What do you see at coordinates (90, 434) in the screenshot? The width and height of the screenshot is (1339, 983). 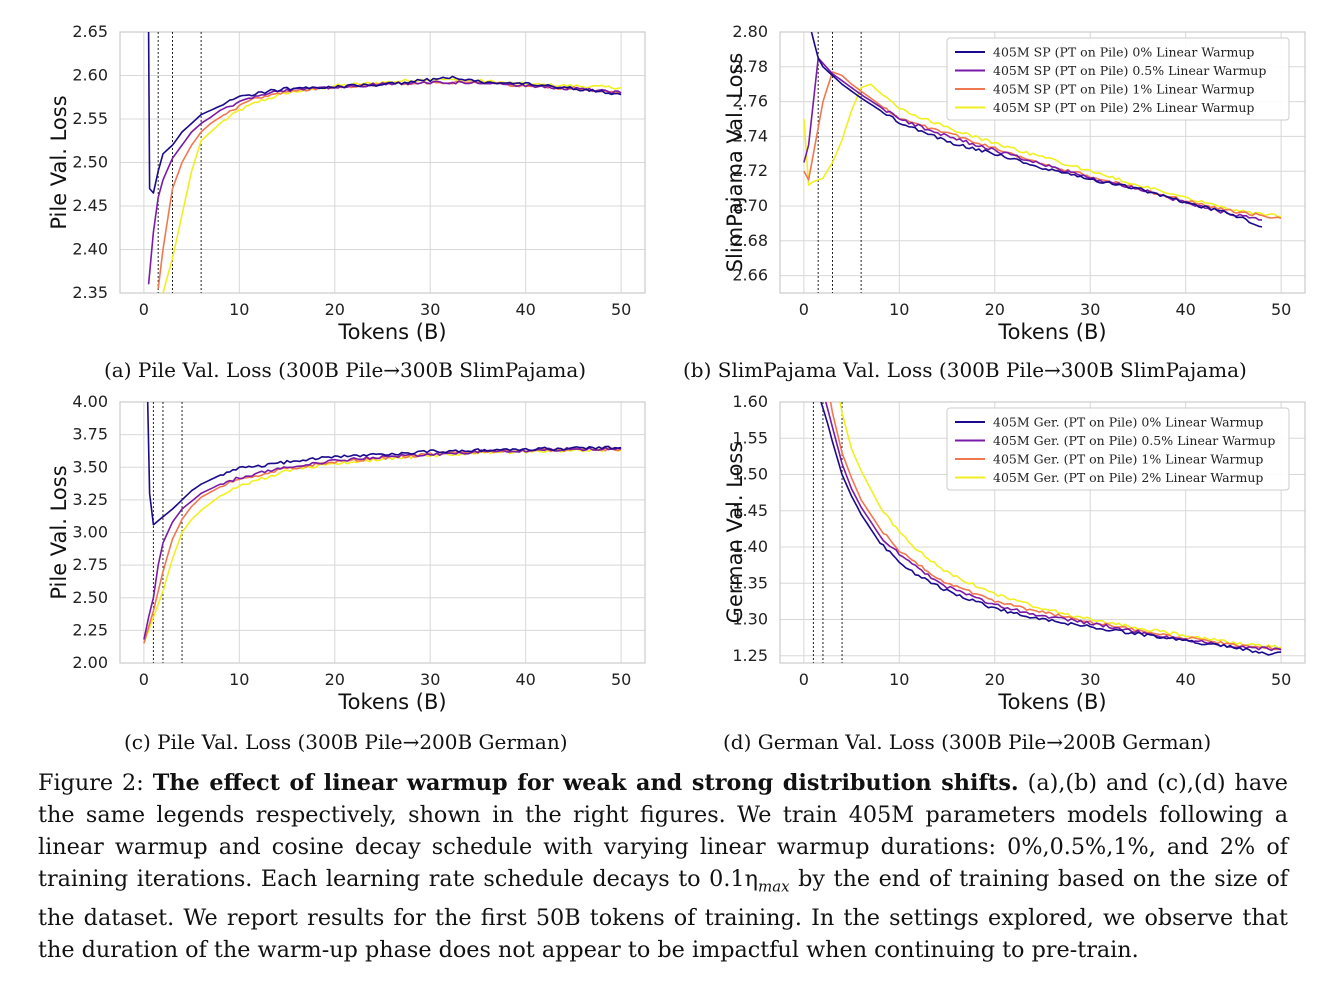 I see `y-tick-label: 3.75` at bounding box center [90, 434].